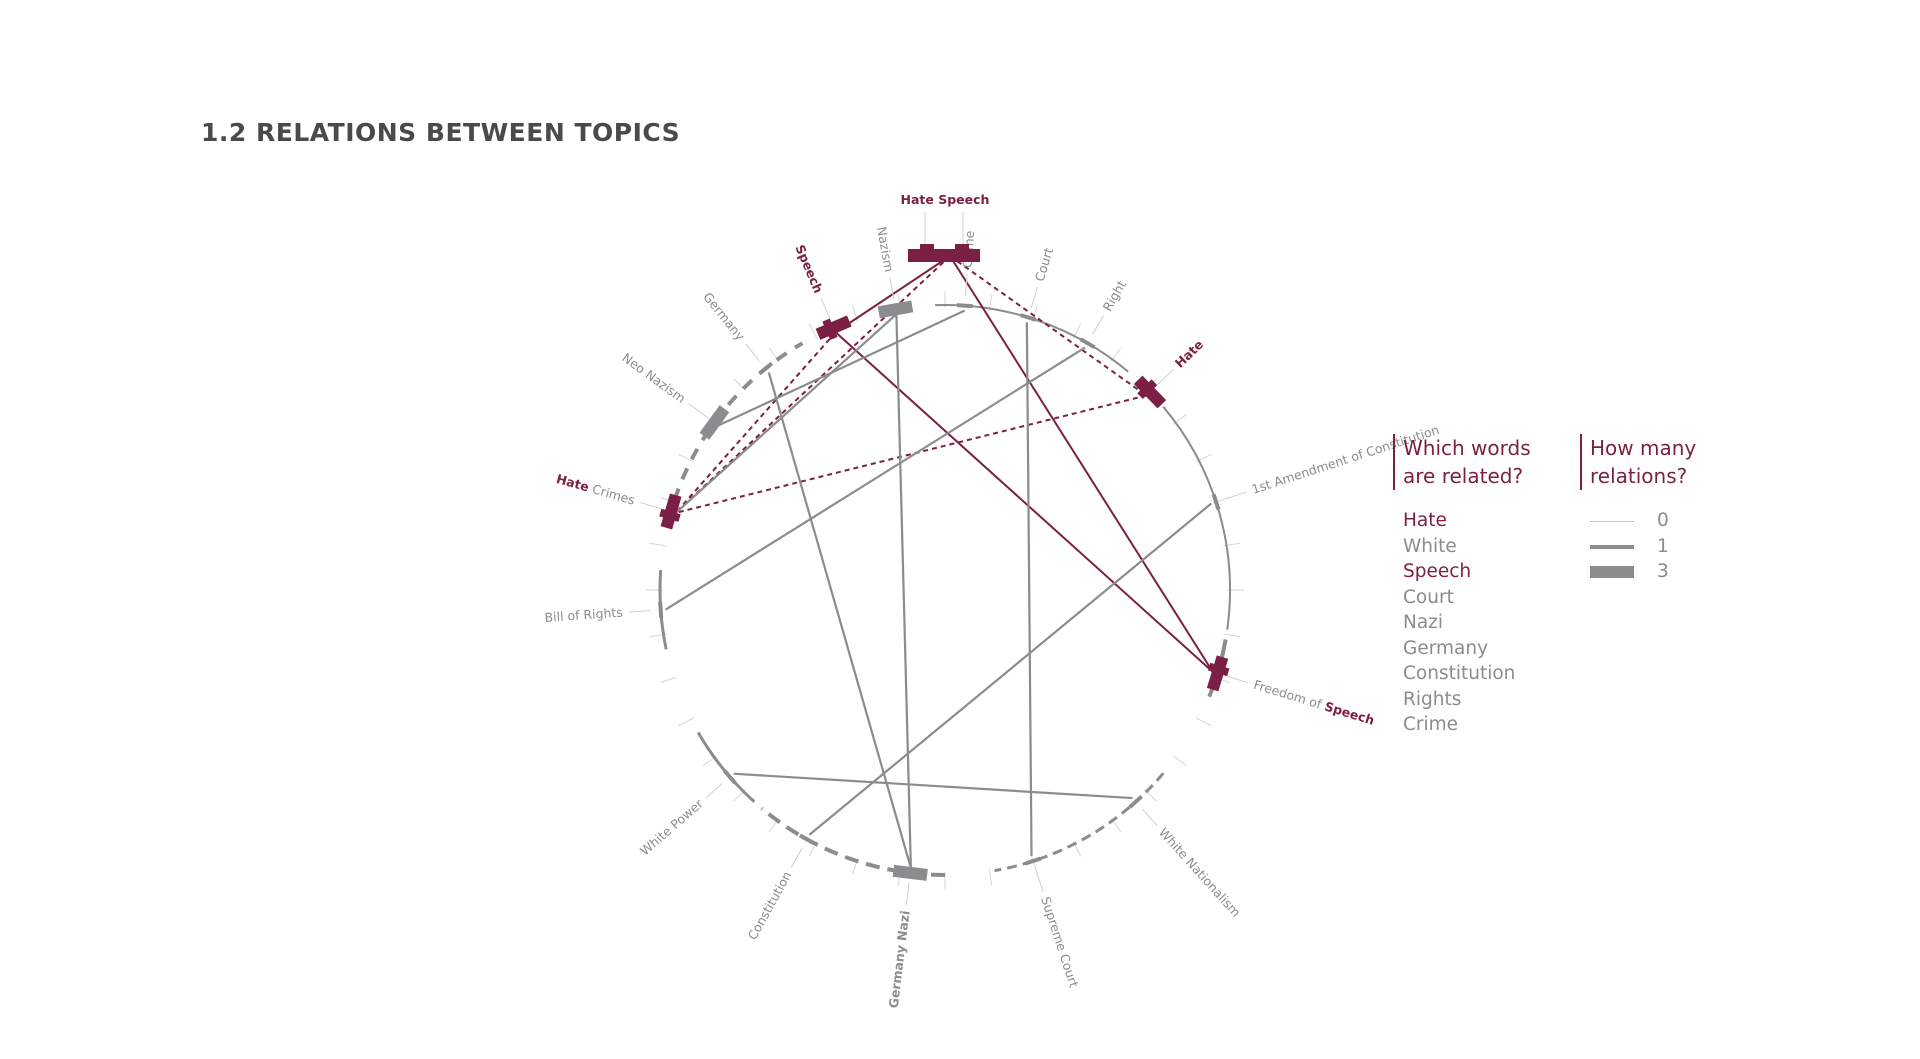  Describe the element at coordinates (1459, 673) in the screenshot. I see `legend-word: Constitution` at that location.